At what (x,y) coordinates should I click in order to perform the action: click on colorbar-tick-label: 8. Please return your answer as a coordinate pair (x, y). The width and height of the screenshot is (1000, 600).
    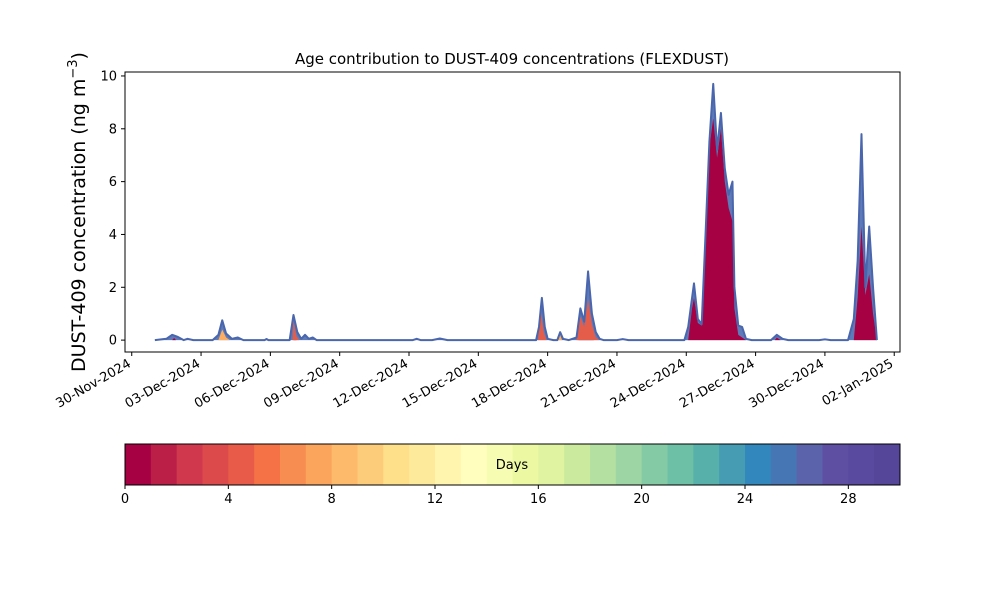
    Looking at the image, I should click on (332, 499).